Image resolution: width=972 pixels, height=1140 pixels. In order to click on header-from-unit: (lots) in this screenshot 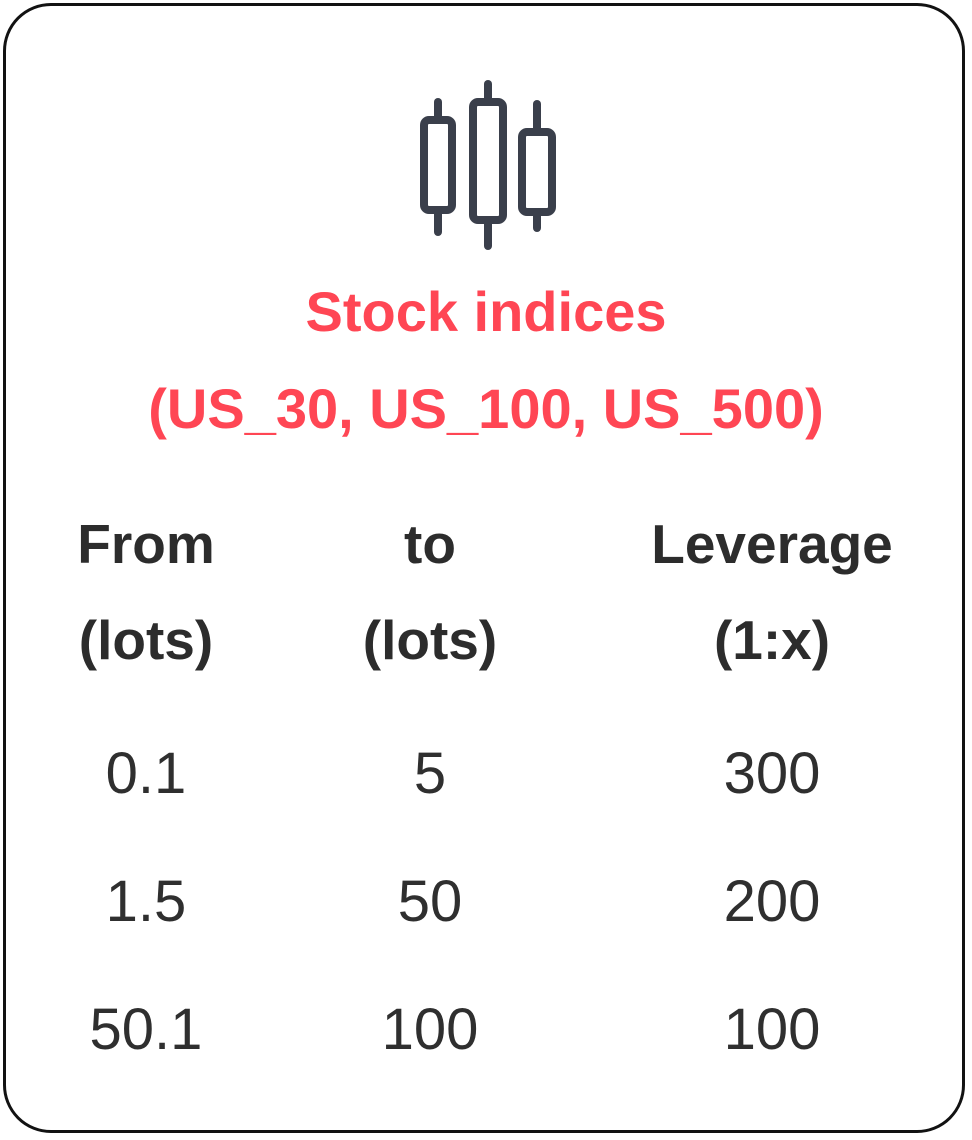, I will do `click(148, 640)`.